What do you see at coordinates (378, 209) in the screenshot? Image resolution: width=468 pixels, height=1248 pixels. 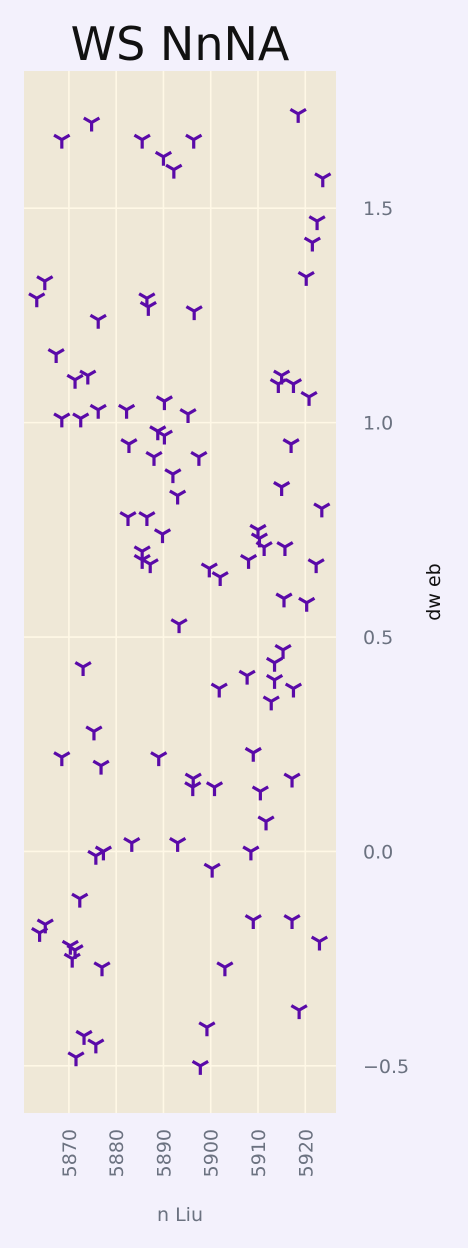 I see `y-tick-label: 1.5` at bounding box center [378, 209].